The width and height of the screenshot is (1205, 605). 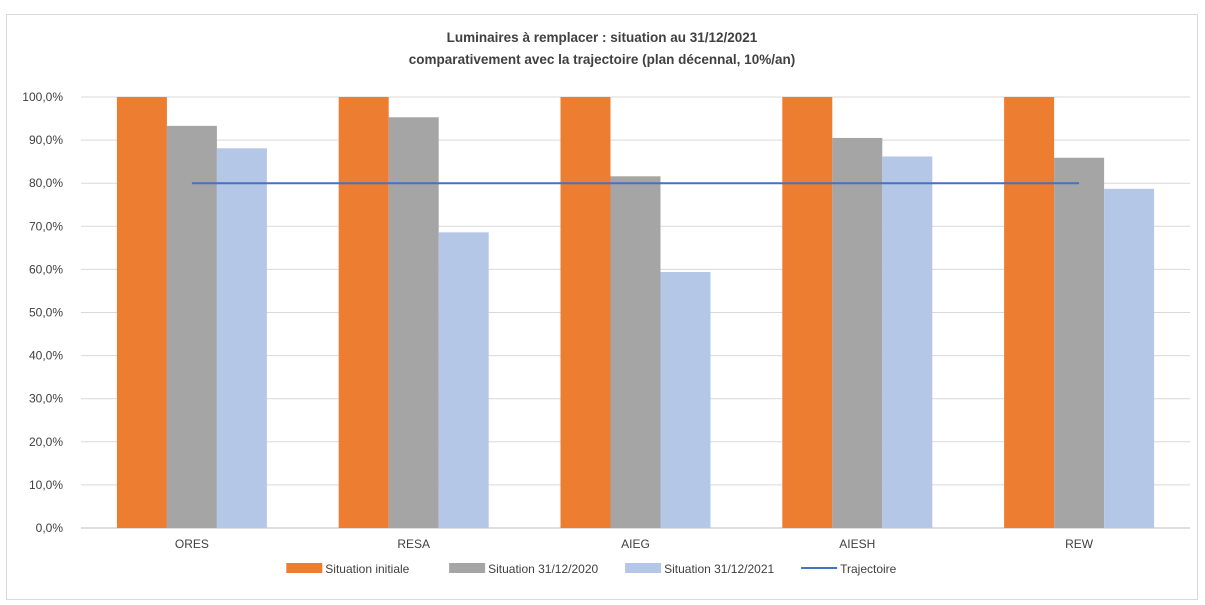 I want to click on y-tick-label: 60,0%, so click(x=46, y=269).